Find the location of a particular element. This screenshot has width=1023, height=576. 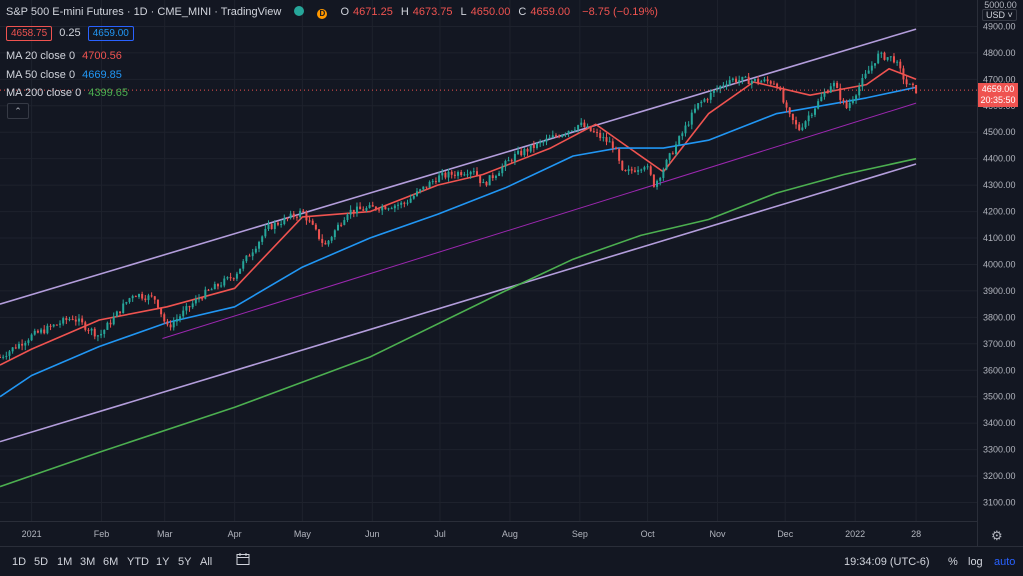

ohlc-value: 4671.25 is located at coordinates (373, 12).